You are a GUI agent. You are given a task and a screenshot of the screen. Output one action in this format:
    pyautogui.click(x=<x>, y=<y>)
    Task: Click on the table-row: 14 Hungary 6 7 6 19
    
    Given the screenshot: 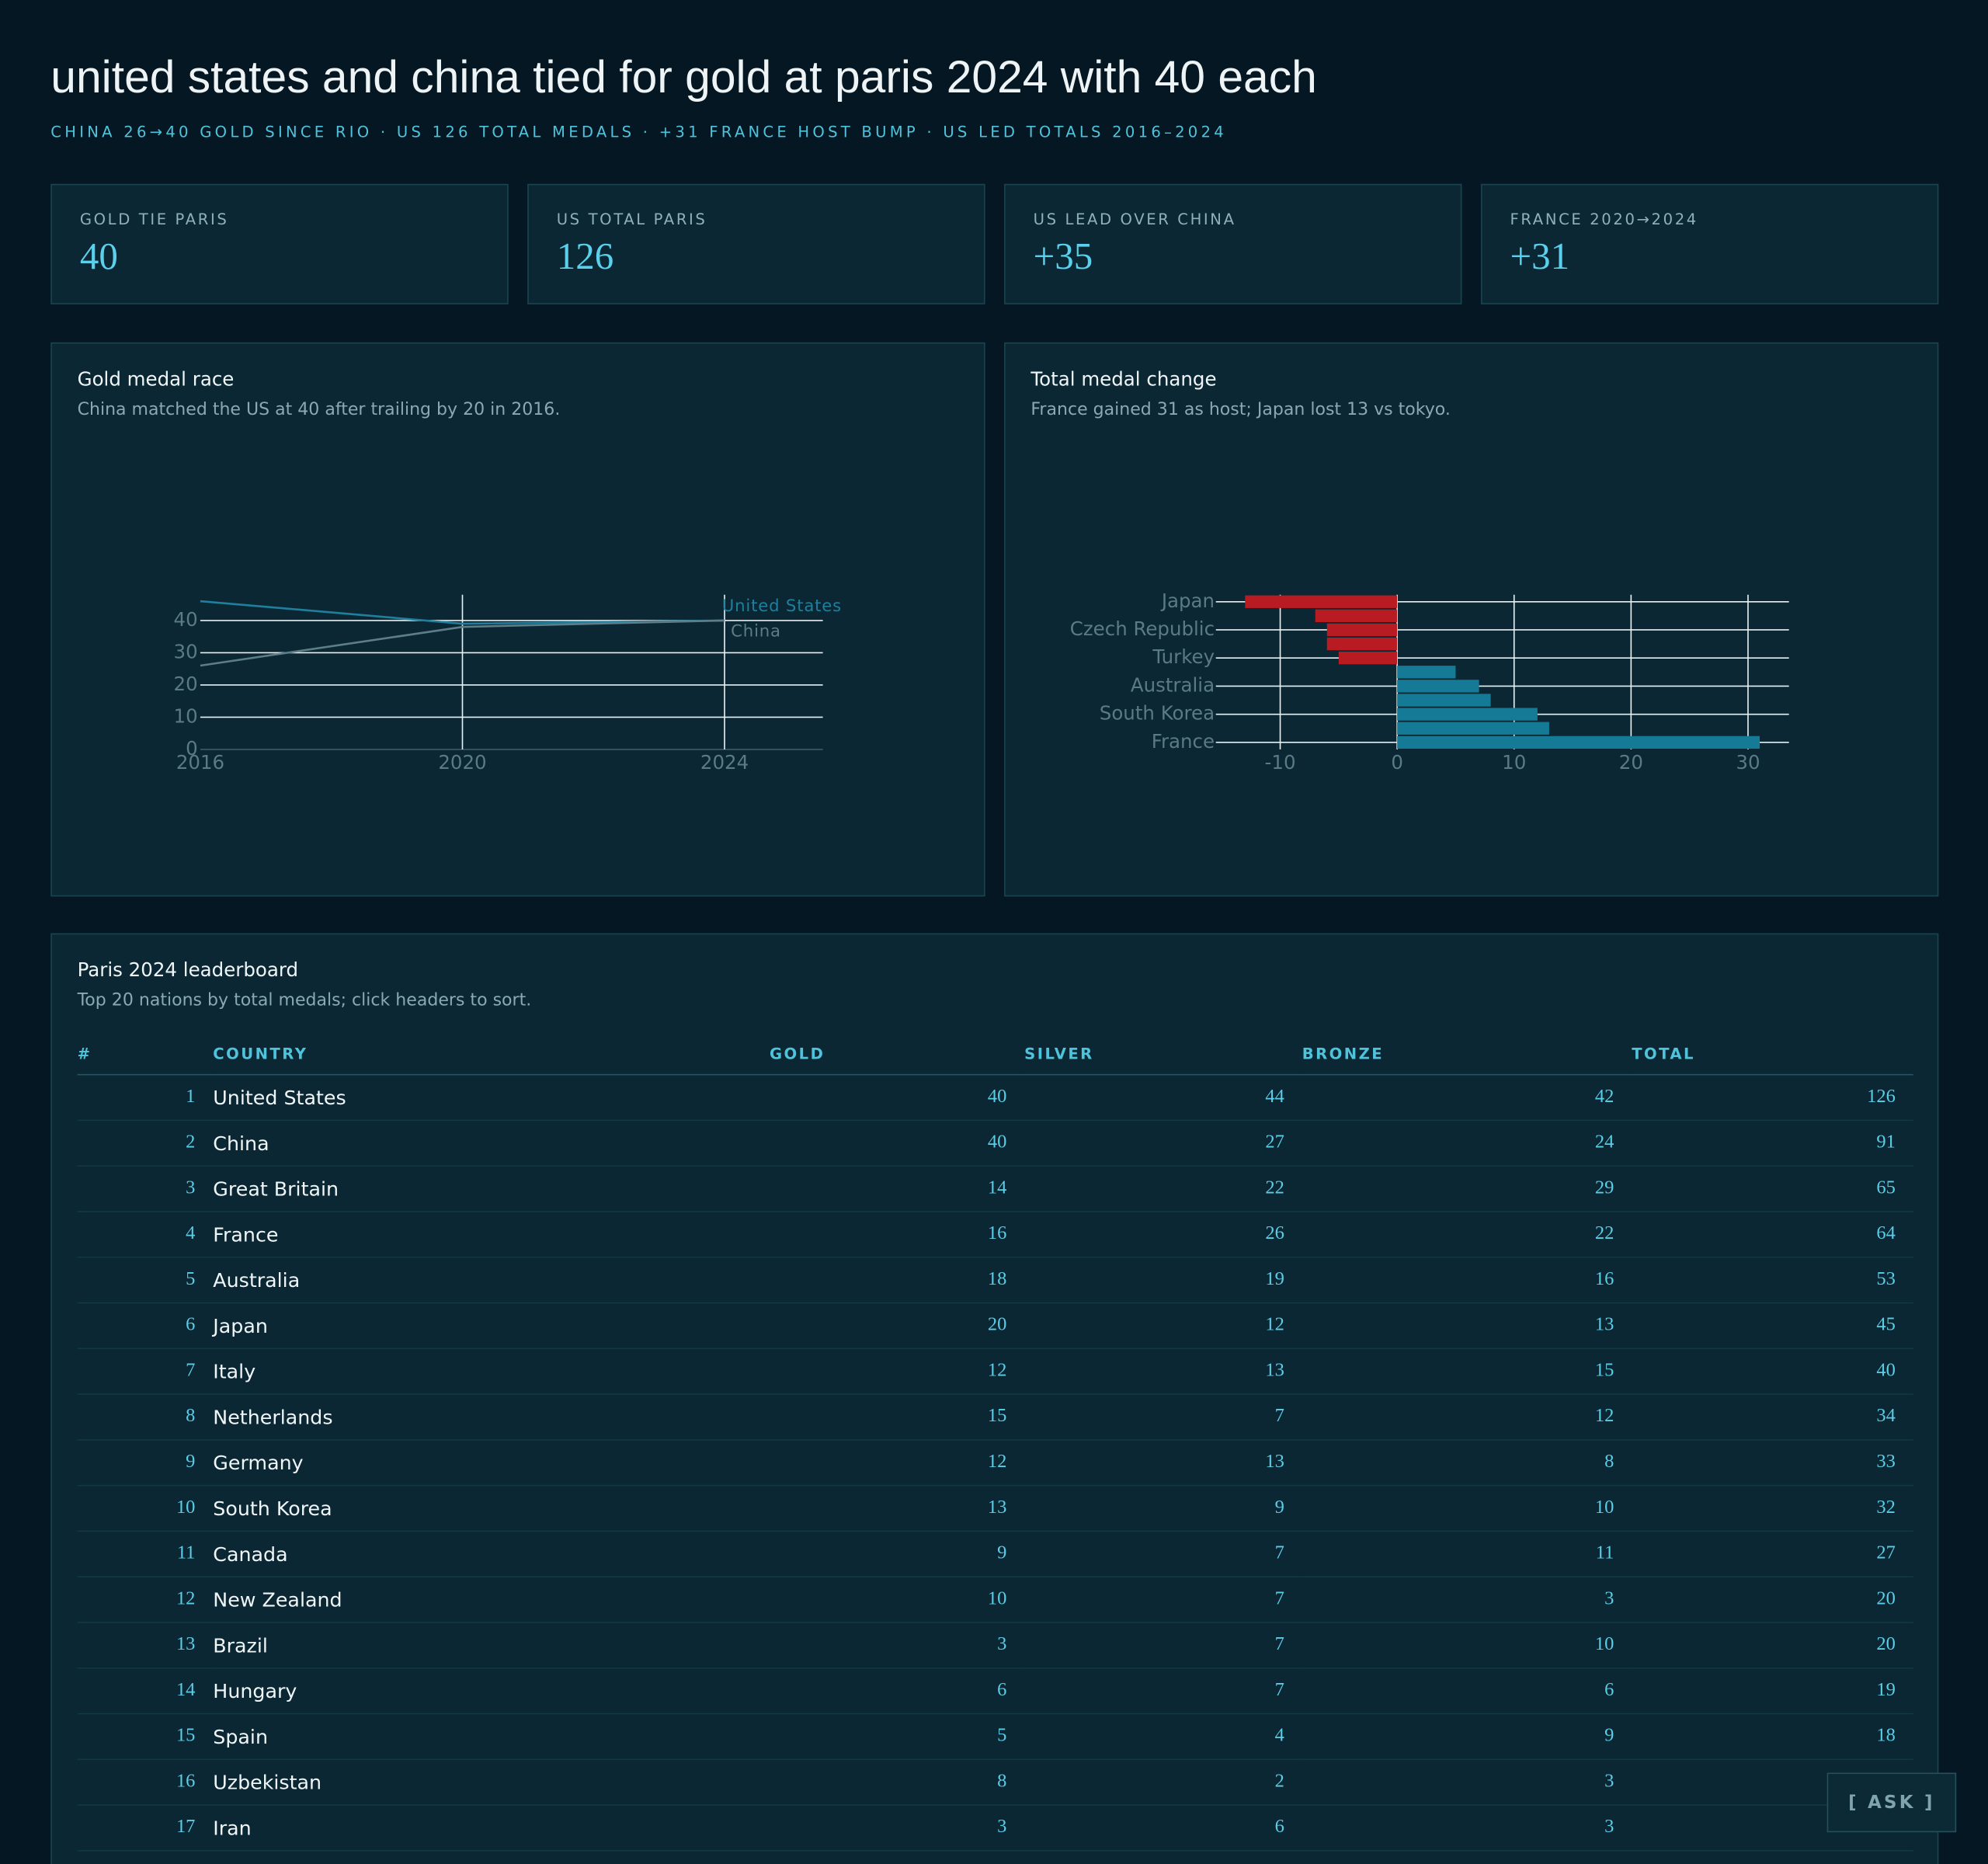 What is the action you would take?
    pyautogui.click(x=995, y=1691)
    